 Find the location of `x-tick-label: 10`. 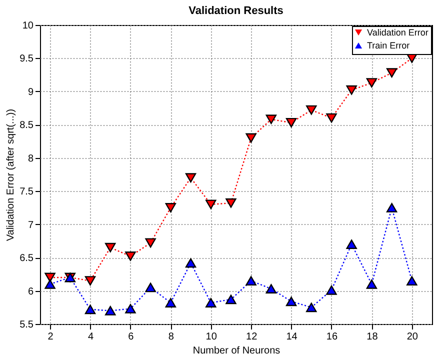

x-tick-label: 10 is located at coordinates (212, 337).